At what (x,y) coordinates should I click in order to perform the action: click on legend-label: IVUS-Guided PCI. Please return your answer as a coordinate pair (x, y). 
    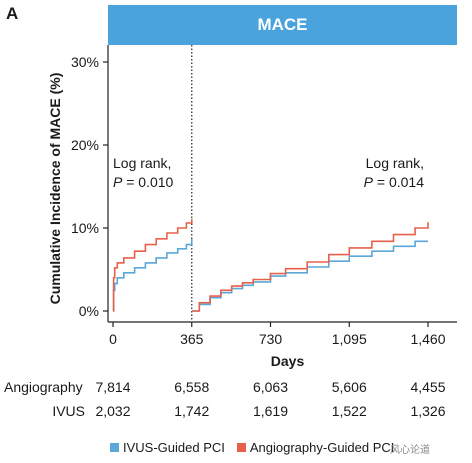
    Looking at the image, I should click on (174, 447).